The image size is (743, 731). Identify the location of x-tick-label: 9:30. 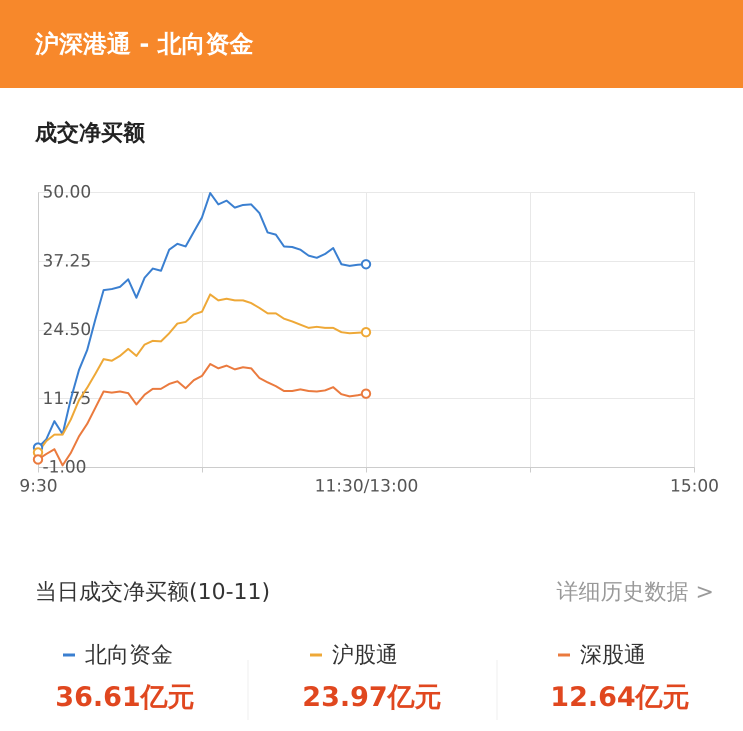
(38, 486).